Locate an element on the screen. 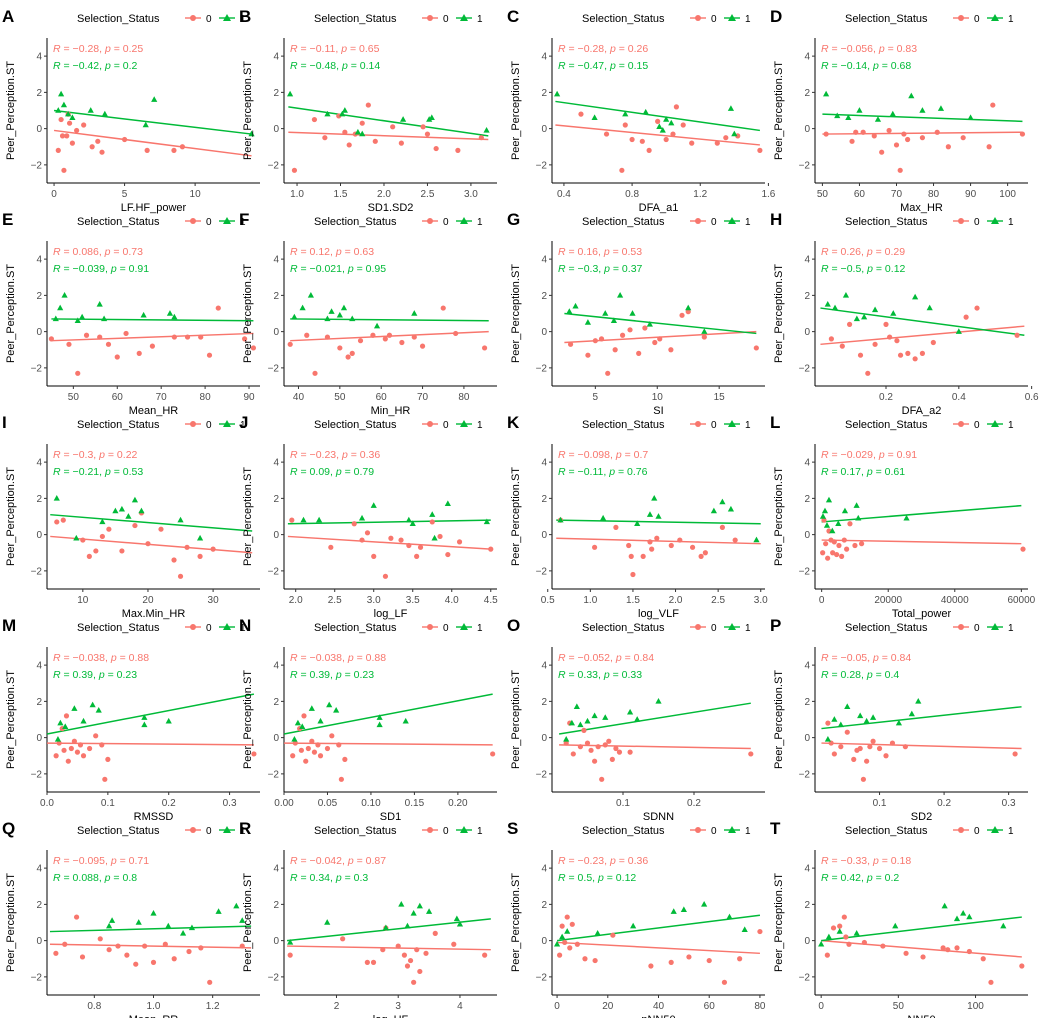  y-tick-label: 4 is located at coordinates (544, 666).